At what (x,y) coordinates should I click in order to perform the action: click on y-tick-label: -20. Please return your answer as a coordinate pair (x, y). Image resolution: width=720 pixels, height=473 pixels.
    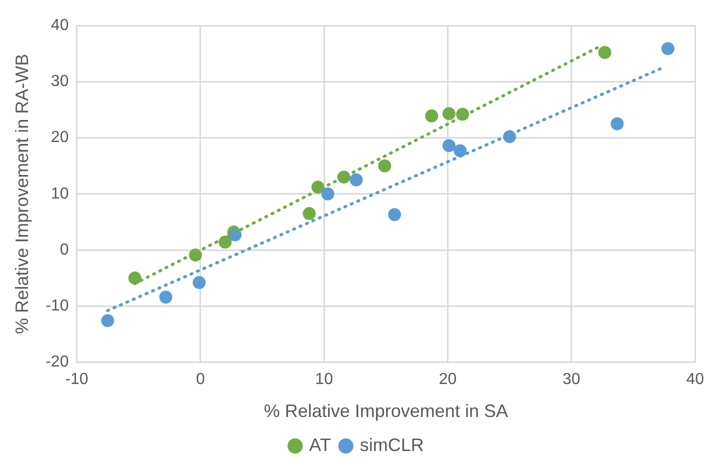
    Looking at the image, I should click on (57, 362).